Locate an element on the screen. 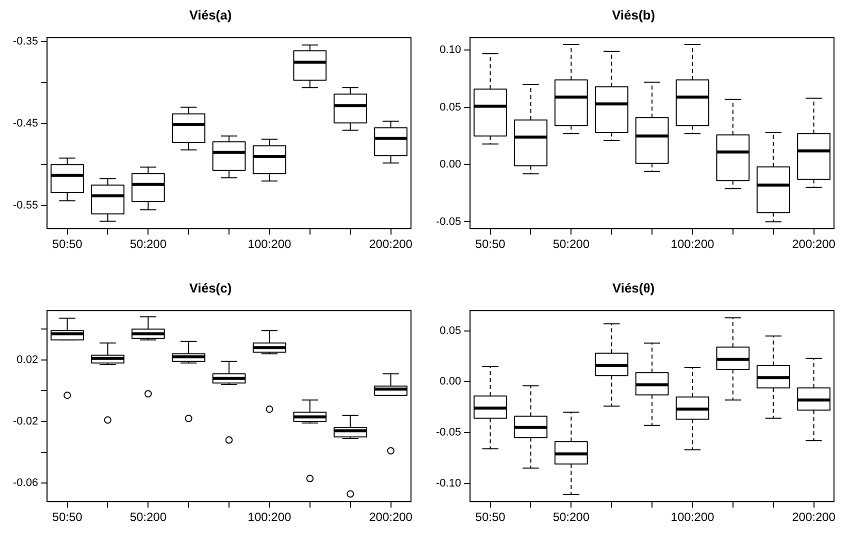  y-tick-label: -0.10 is located at coordinates (449, 483).